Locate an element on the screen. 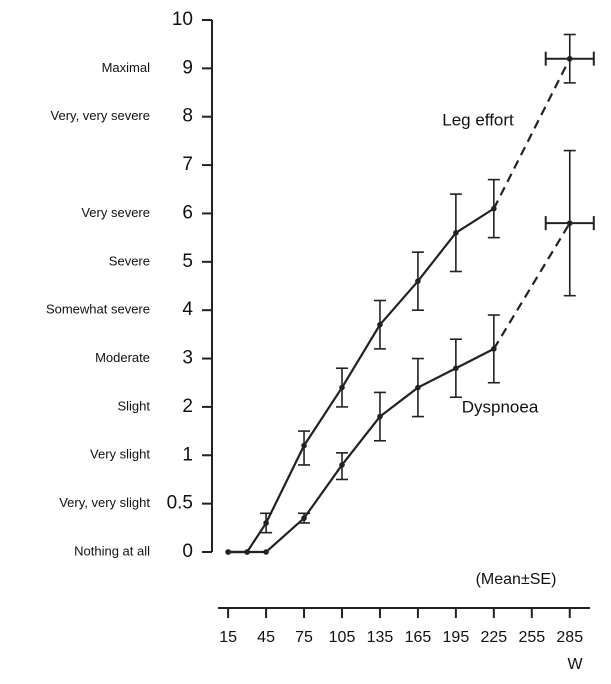 Image resolution: width=611 pixels, height=684 pixels. series-label: Dyspnoea is located at coordinates (500, 406).